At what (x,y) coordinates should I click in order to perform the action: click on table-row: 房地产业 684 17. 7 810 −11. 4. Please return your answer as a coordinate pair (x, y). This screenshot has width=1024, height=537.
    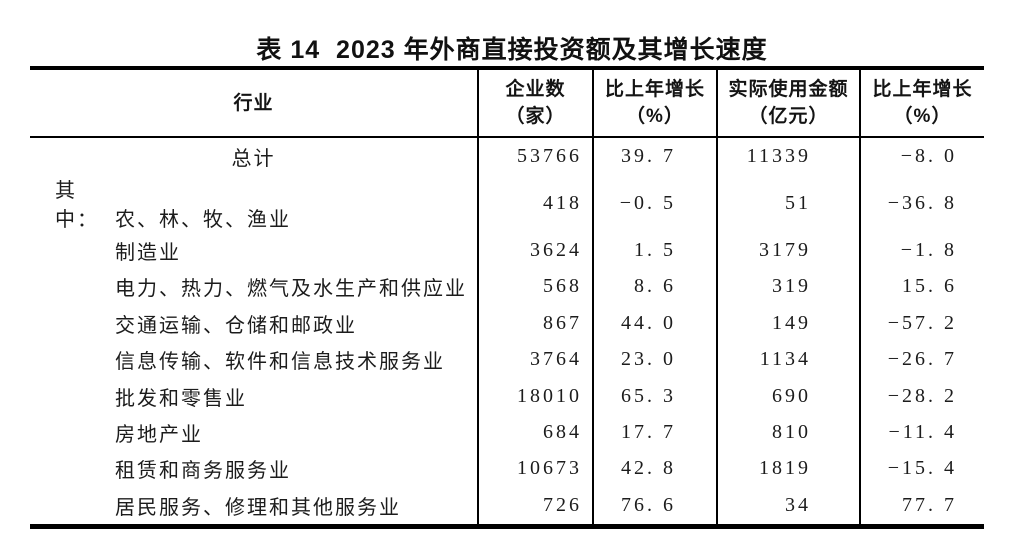
    Looking at the image, I should click on (507, 432).